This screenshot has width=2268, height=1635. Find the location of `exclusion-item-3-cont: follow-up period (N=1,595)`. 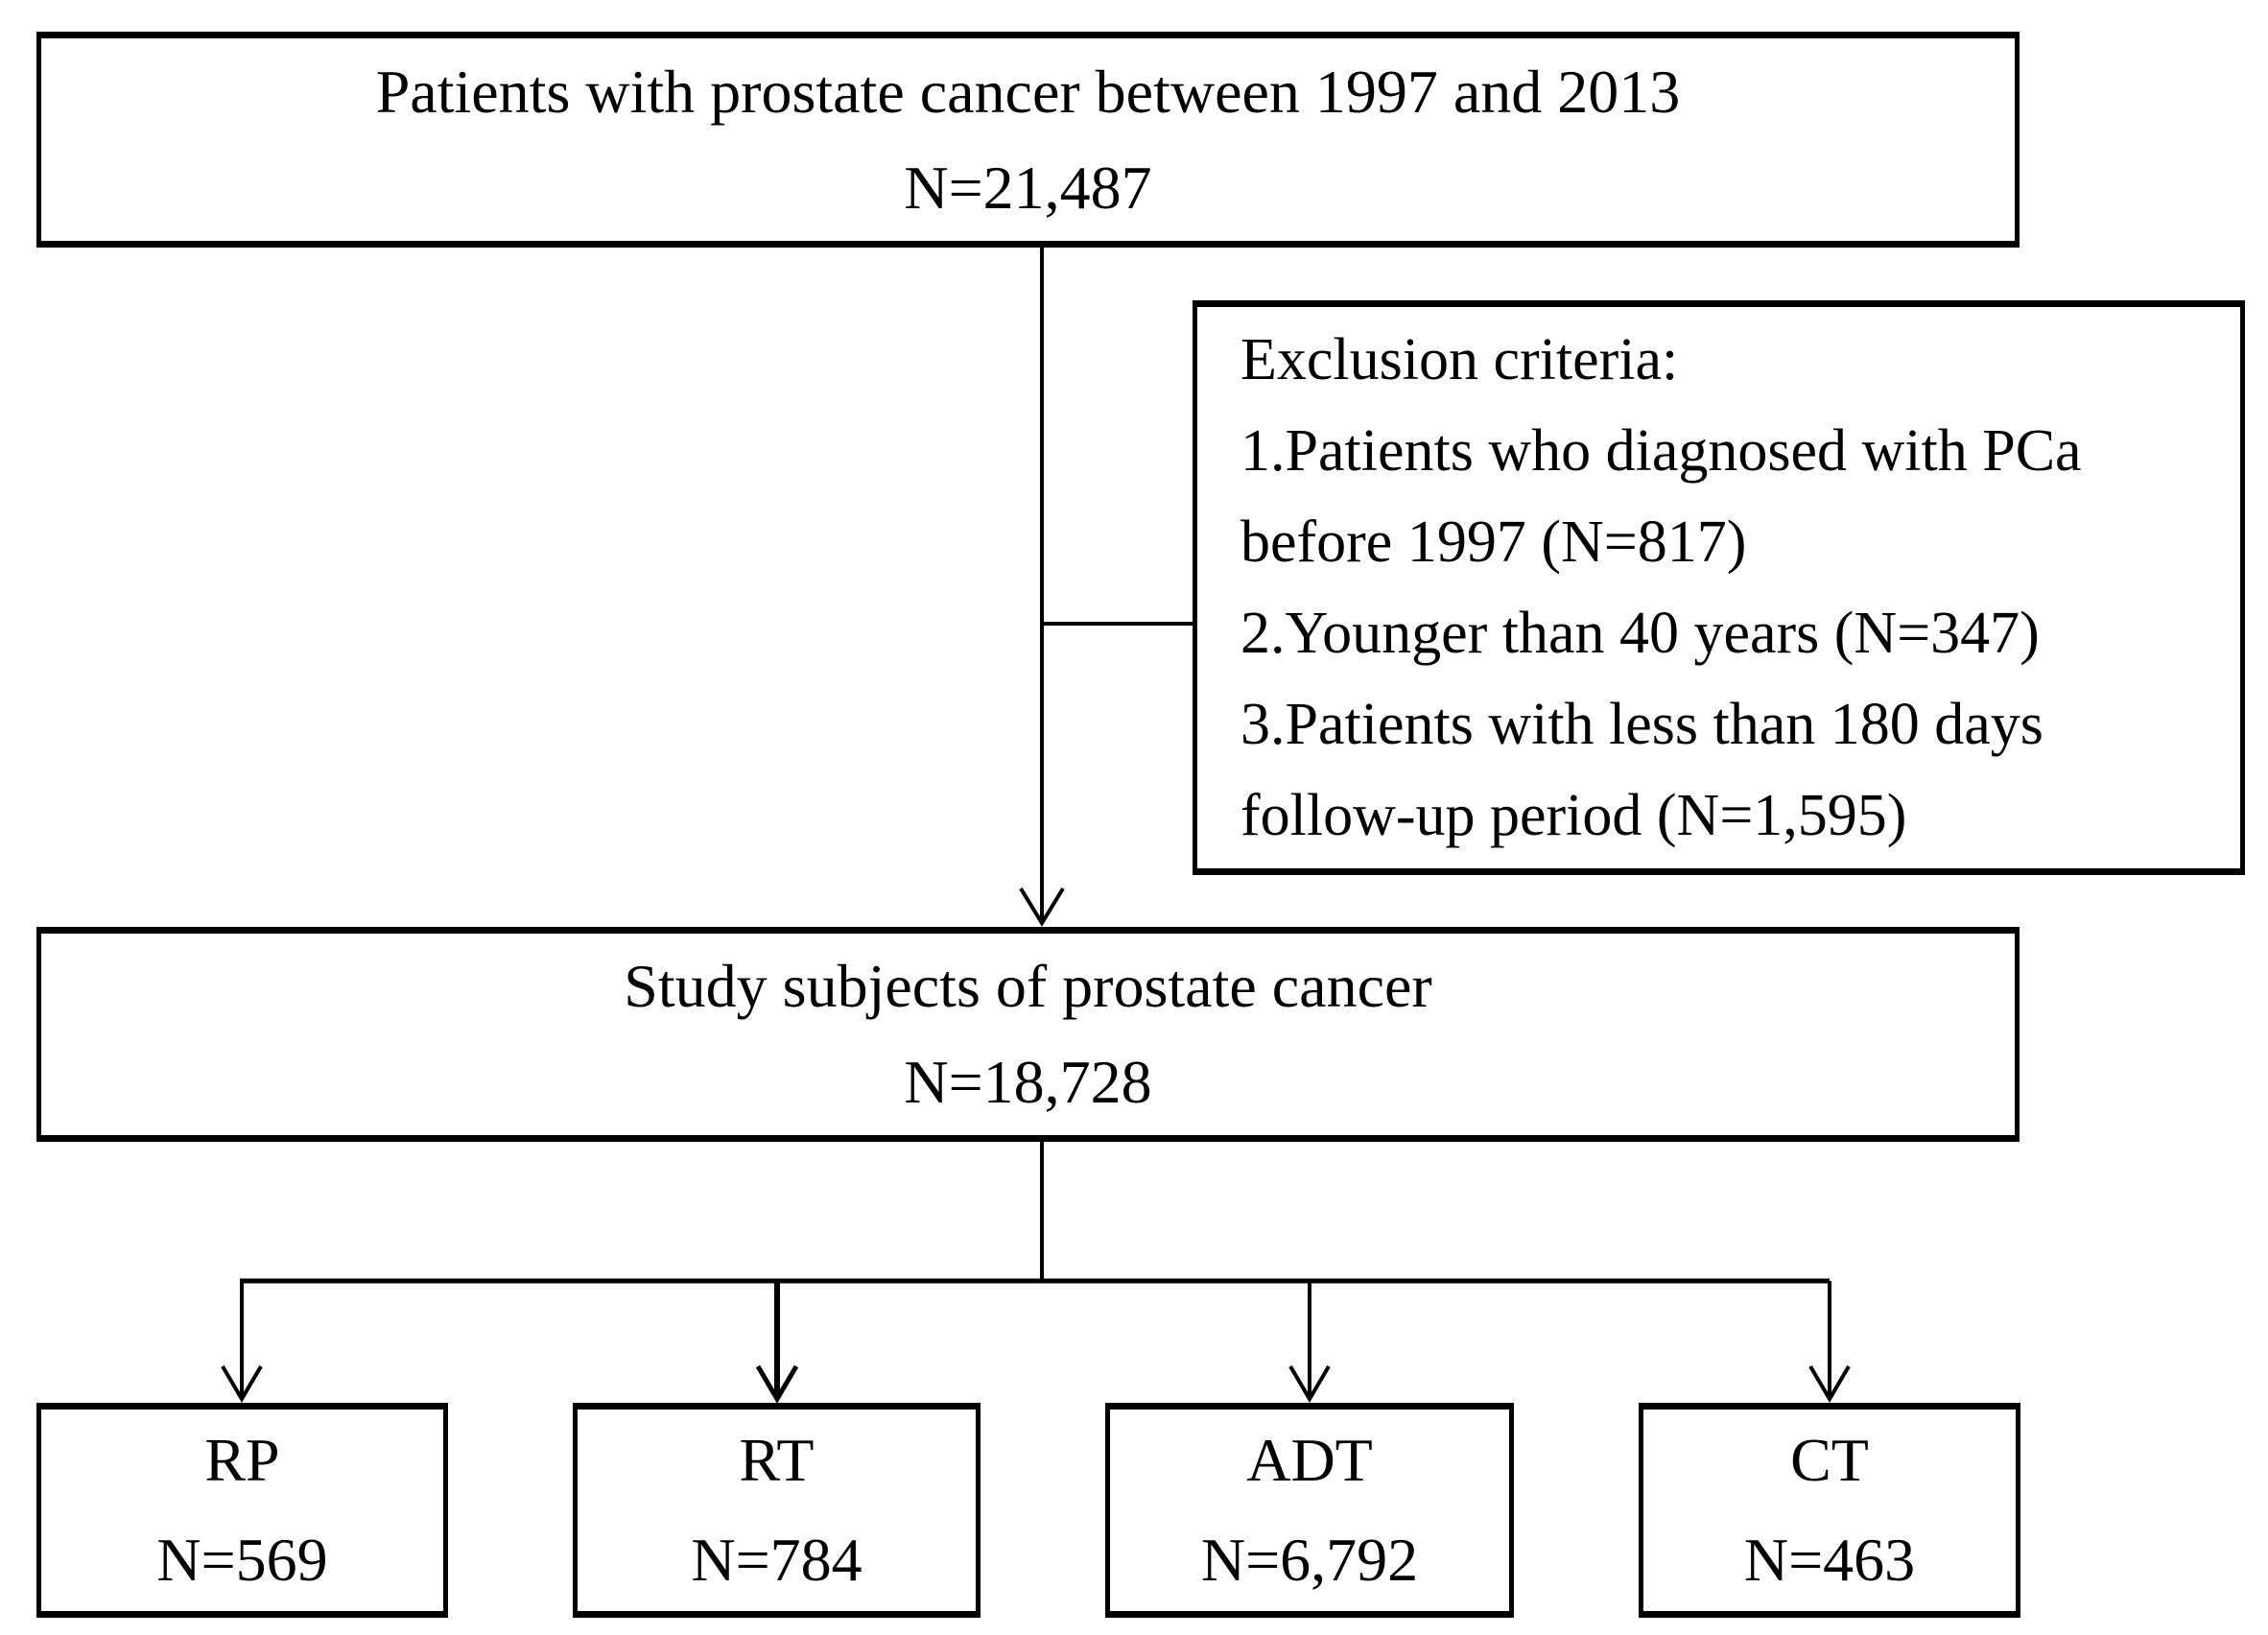

exclusion-item-3-cont: follow-up period (N=1,595) is located at coordinates (1573, 815).